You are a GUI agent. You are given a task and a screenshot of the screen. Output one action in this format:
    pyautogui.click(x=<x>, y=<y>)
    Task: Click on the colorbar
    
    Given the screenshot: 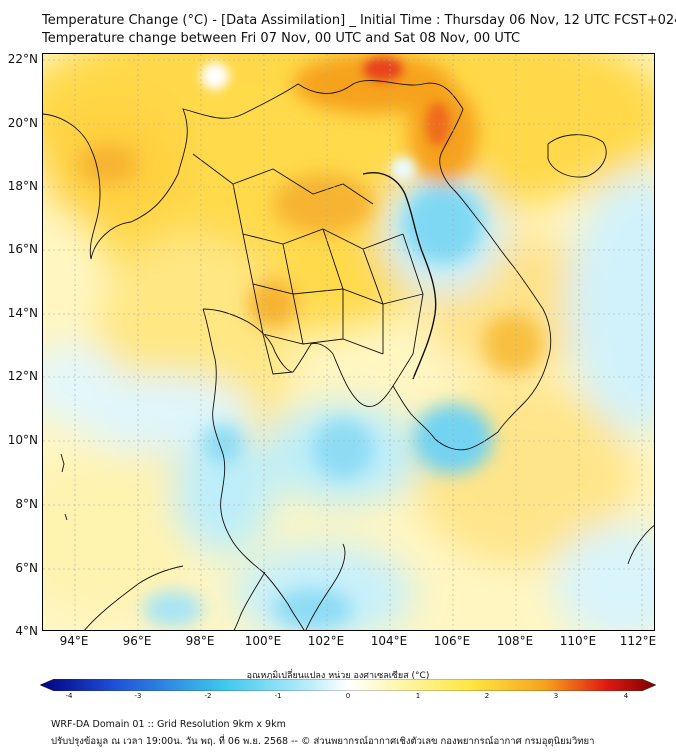 What is the action you would take?
    pyautogui.click(x=348, y=685)
    